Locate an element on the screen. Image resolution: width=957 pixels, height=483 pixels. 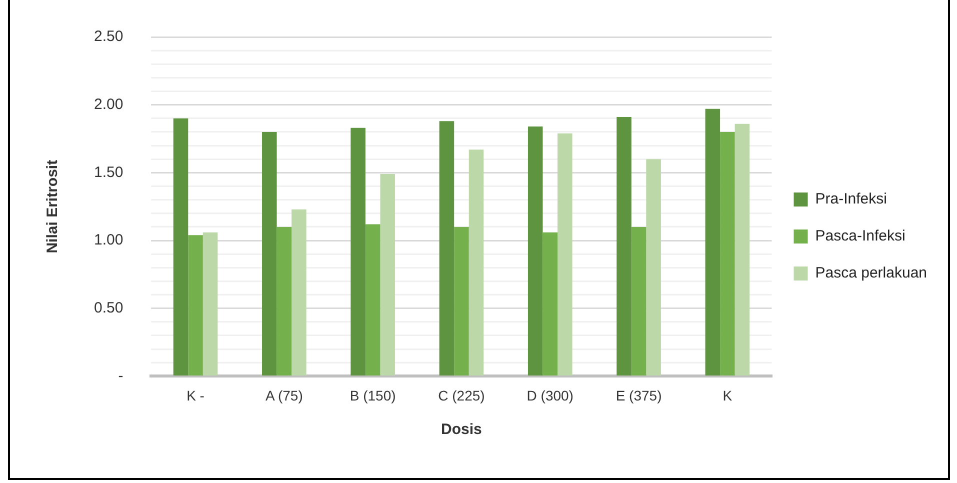
x-tick-label: C (225) is located at coordinates (461, 395).